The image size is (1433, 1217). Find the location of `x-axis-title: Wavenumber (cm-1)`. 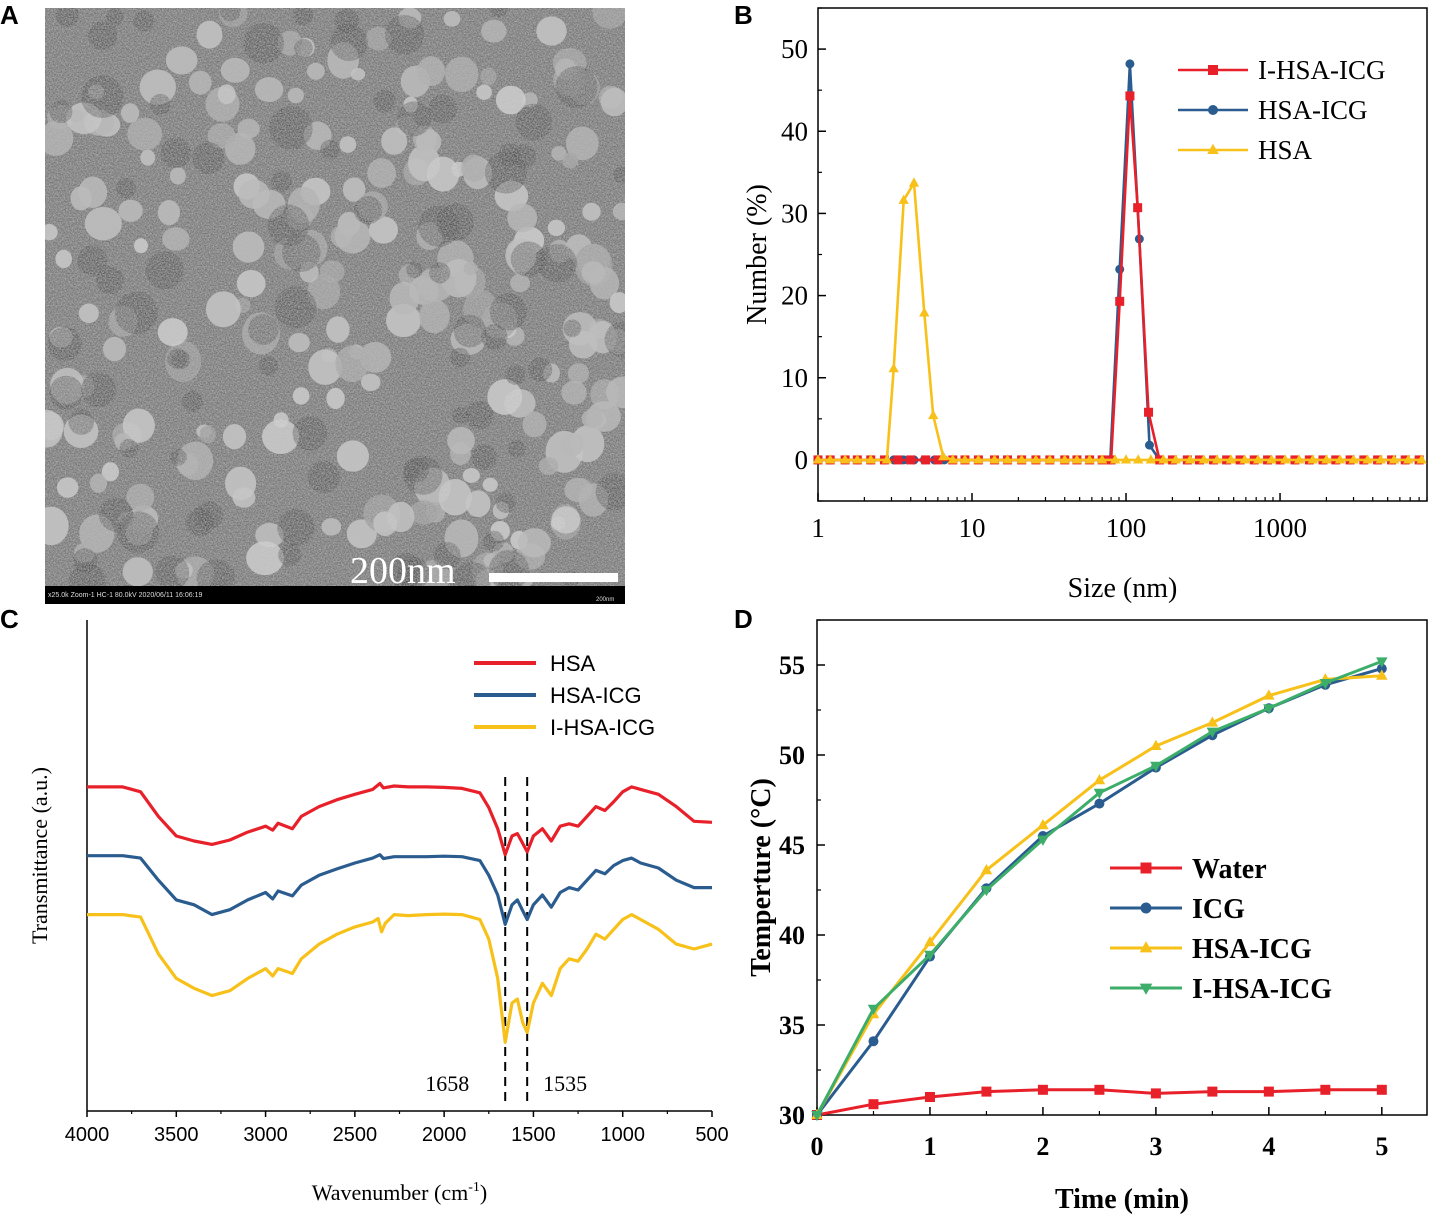

x-axis-title: Wavenumber (cm-1) is located at coordinates (399, 1192).